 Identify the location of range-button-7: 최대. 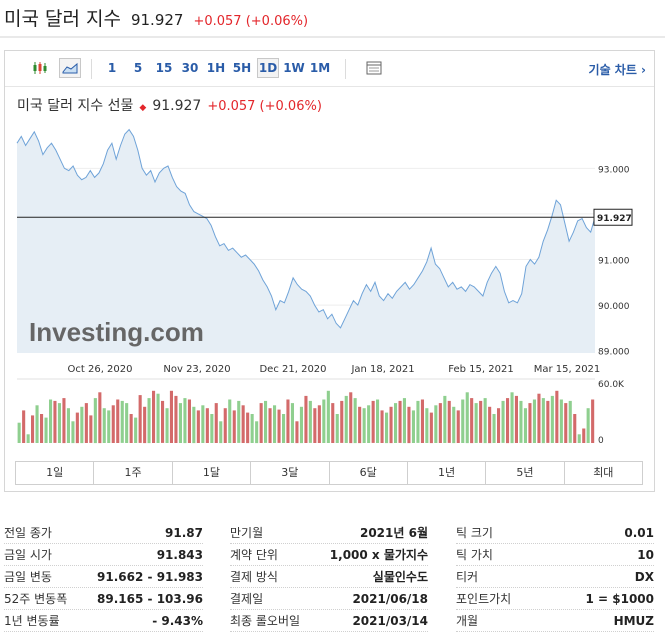
(603, 472).